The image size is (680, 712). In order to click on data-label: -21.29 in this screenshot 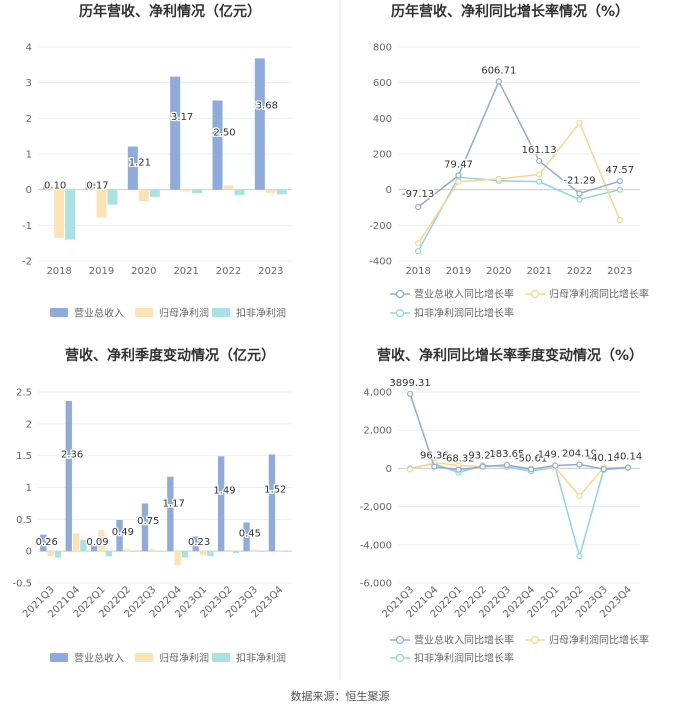, I will do `click(579, 180)`.